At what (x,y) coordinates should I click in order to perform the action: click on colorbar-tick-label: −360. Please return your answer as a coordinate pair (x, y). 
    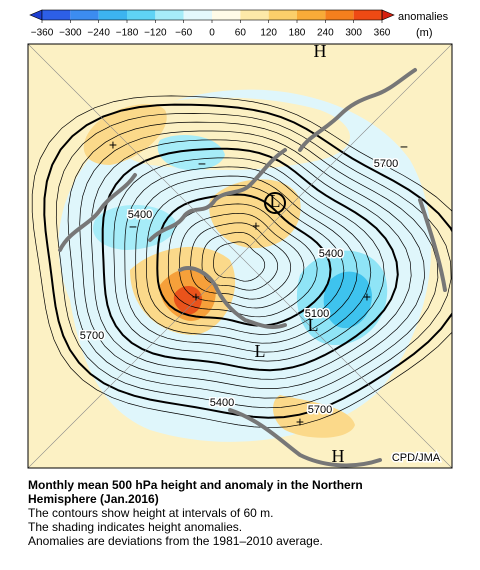
    Looking at the image, I should click on (42, 33).